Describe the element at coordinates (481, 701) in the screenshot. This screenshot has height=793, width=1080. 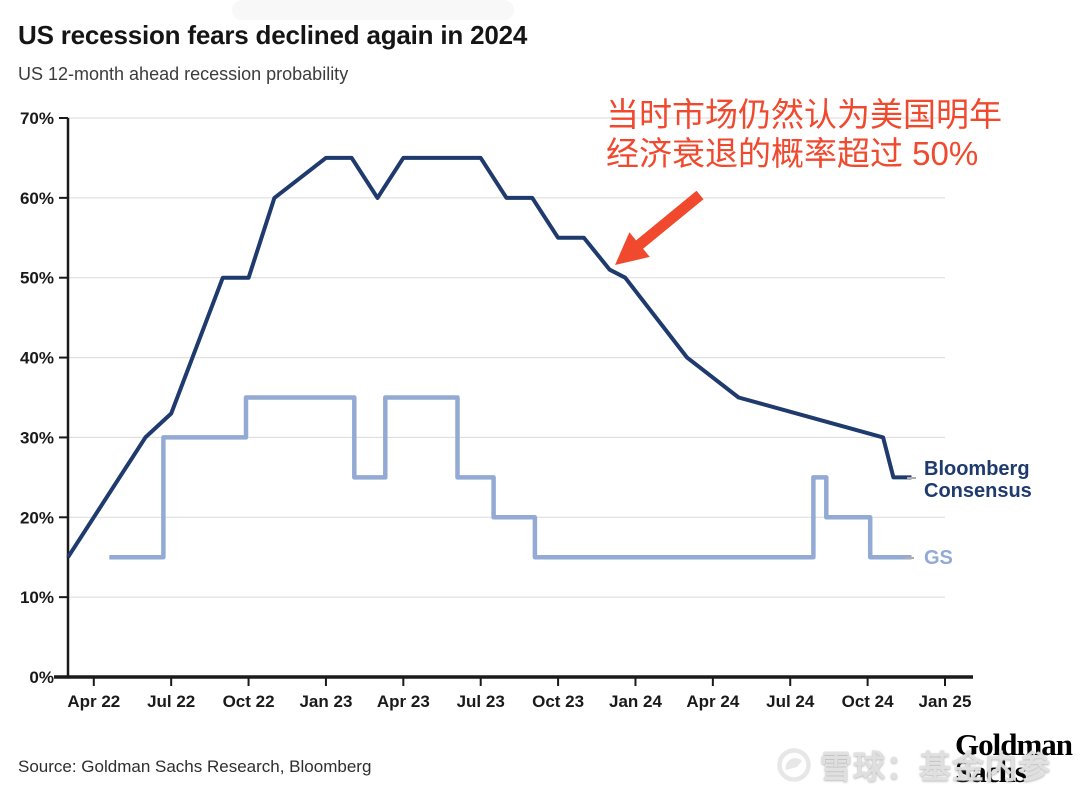
I see `x-tick-label: Jul 23` at that location.